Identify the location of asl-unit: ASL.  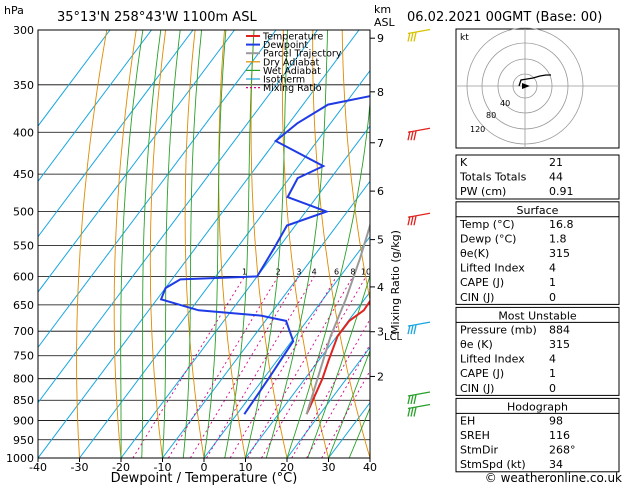
(385, 22).